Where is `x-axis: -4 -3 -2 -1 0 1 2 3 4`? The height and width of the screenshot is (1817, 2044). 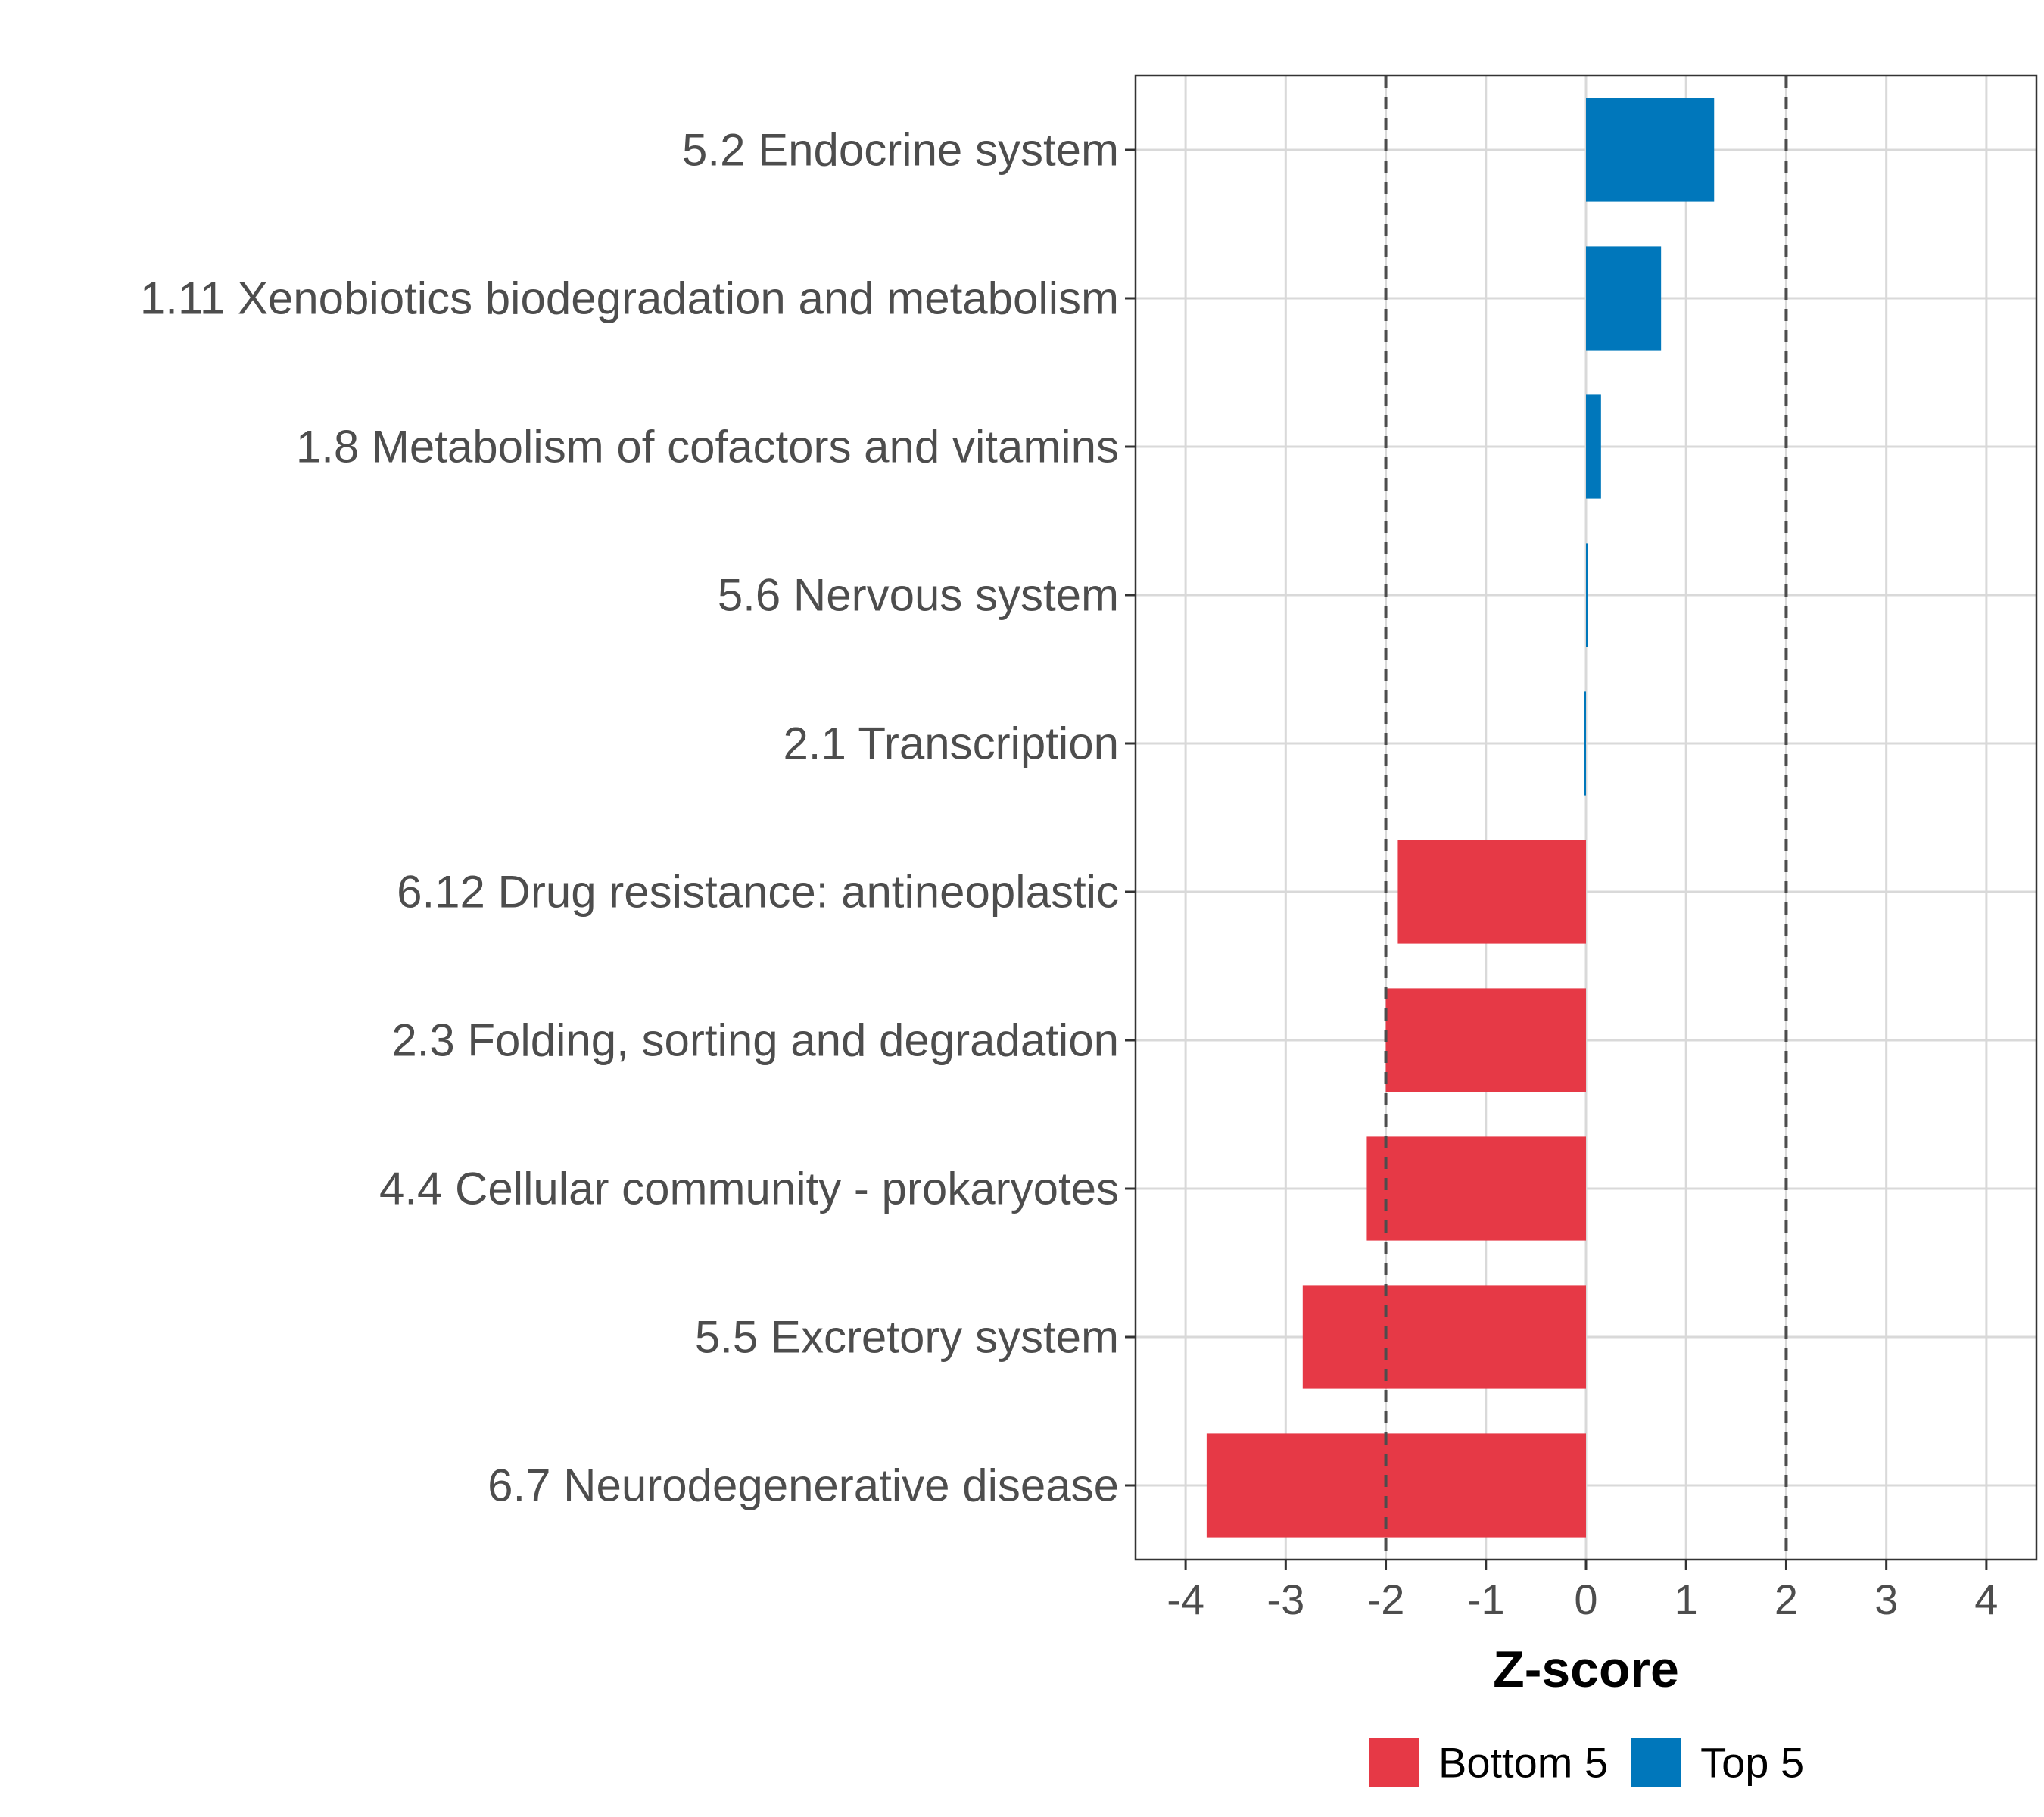
x-axis: -4 -3 -2 -1 0 1 2 3 4 is located at coordinates (1582, 1592).